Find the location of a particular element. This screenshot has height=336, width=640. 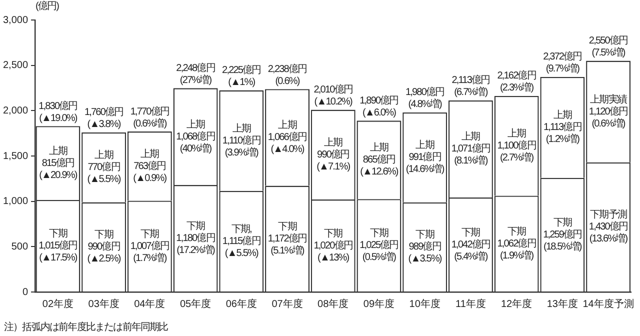

y-tick-label: 2,500 is located at coordinates (15, 66).